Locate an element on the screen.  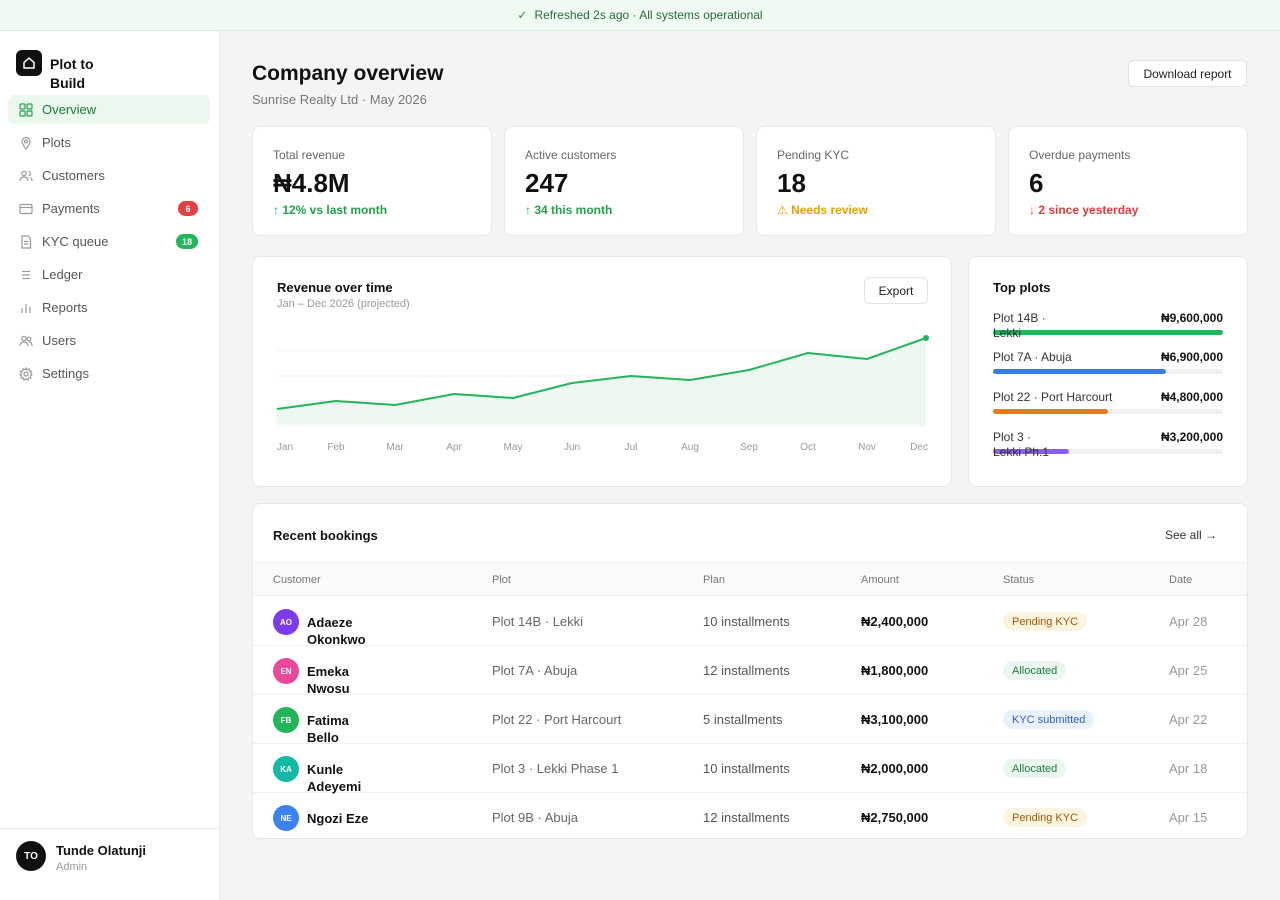
sidebar-item-label: Customers is located at coordinates (73, 175).